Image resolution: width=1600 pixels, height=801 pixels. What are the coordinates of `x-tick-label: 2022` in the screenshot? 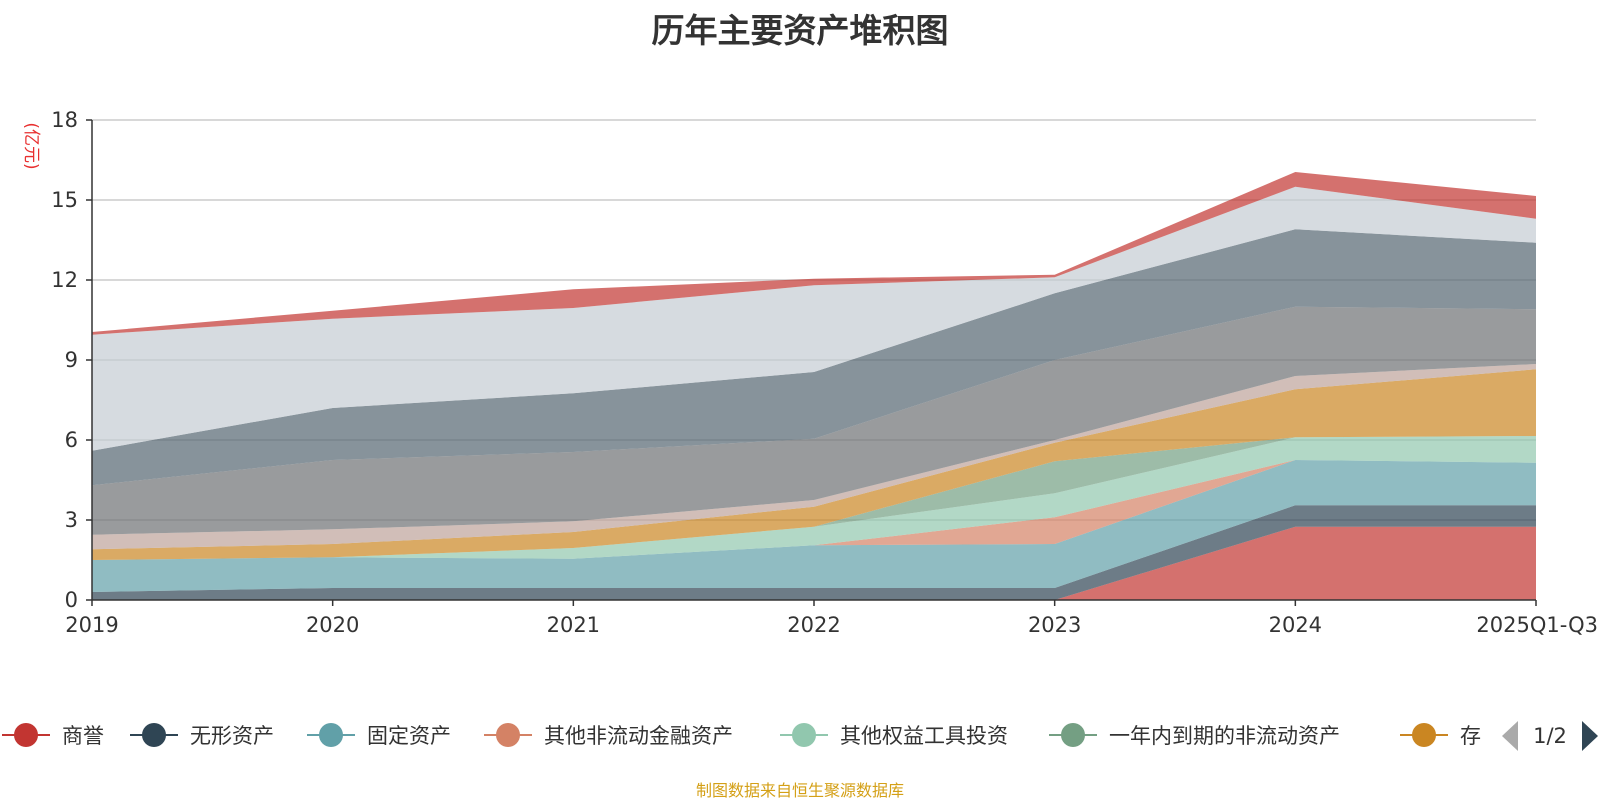 It's located at (813, 625).